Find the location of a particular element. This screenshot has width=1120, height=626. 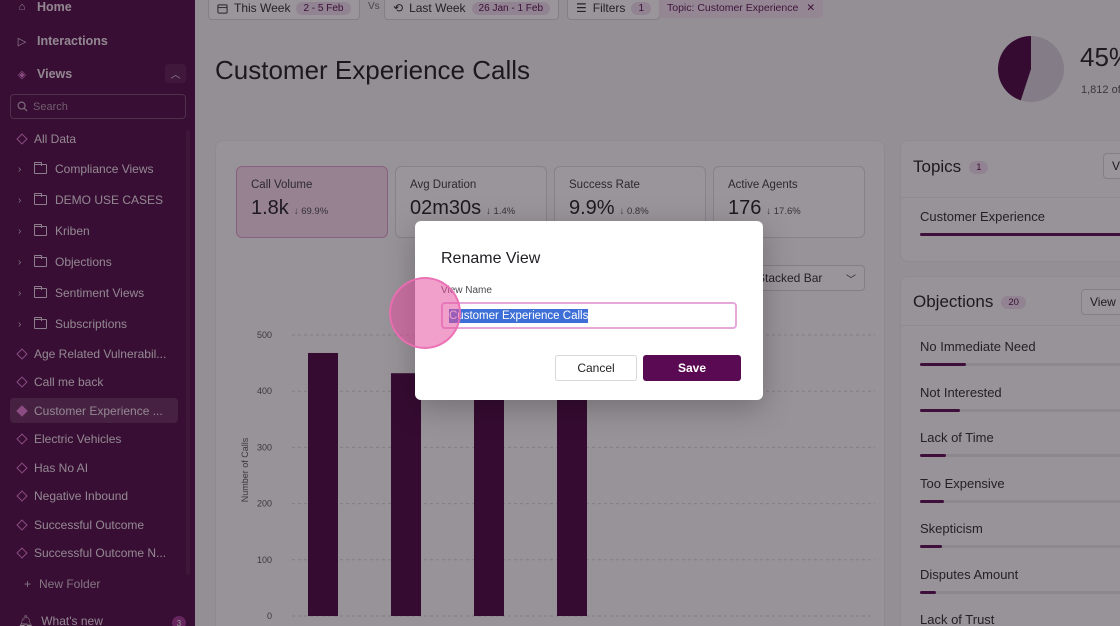

this-week-filter: This Week 2 - 5 Feb is located at coordinates (284, 10).